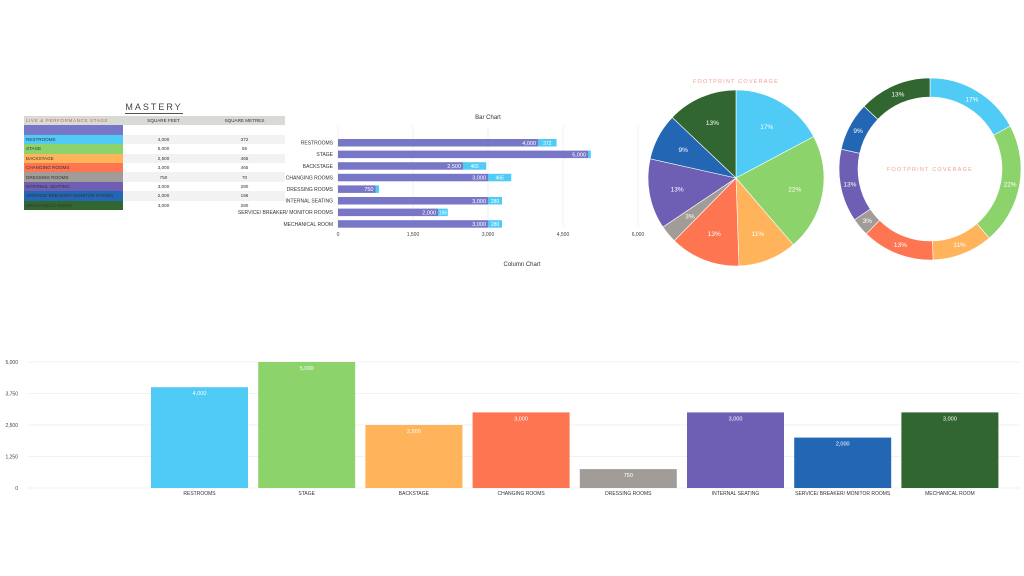 The image size is (1024, 576). I want to click on y-category-label: STAGE, so click(324, 155).